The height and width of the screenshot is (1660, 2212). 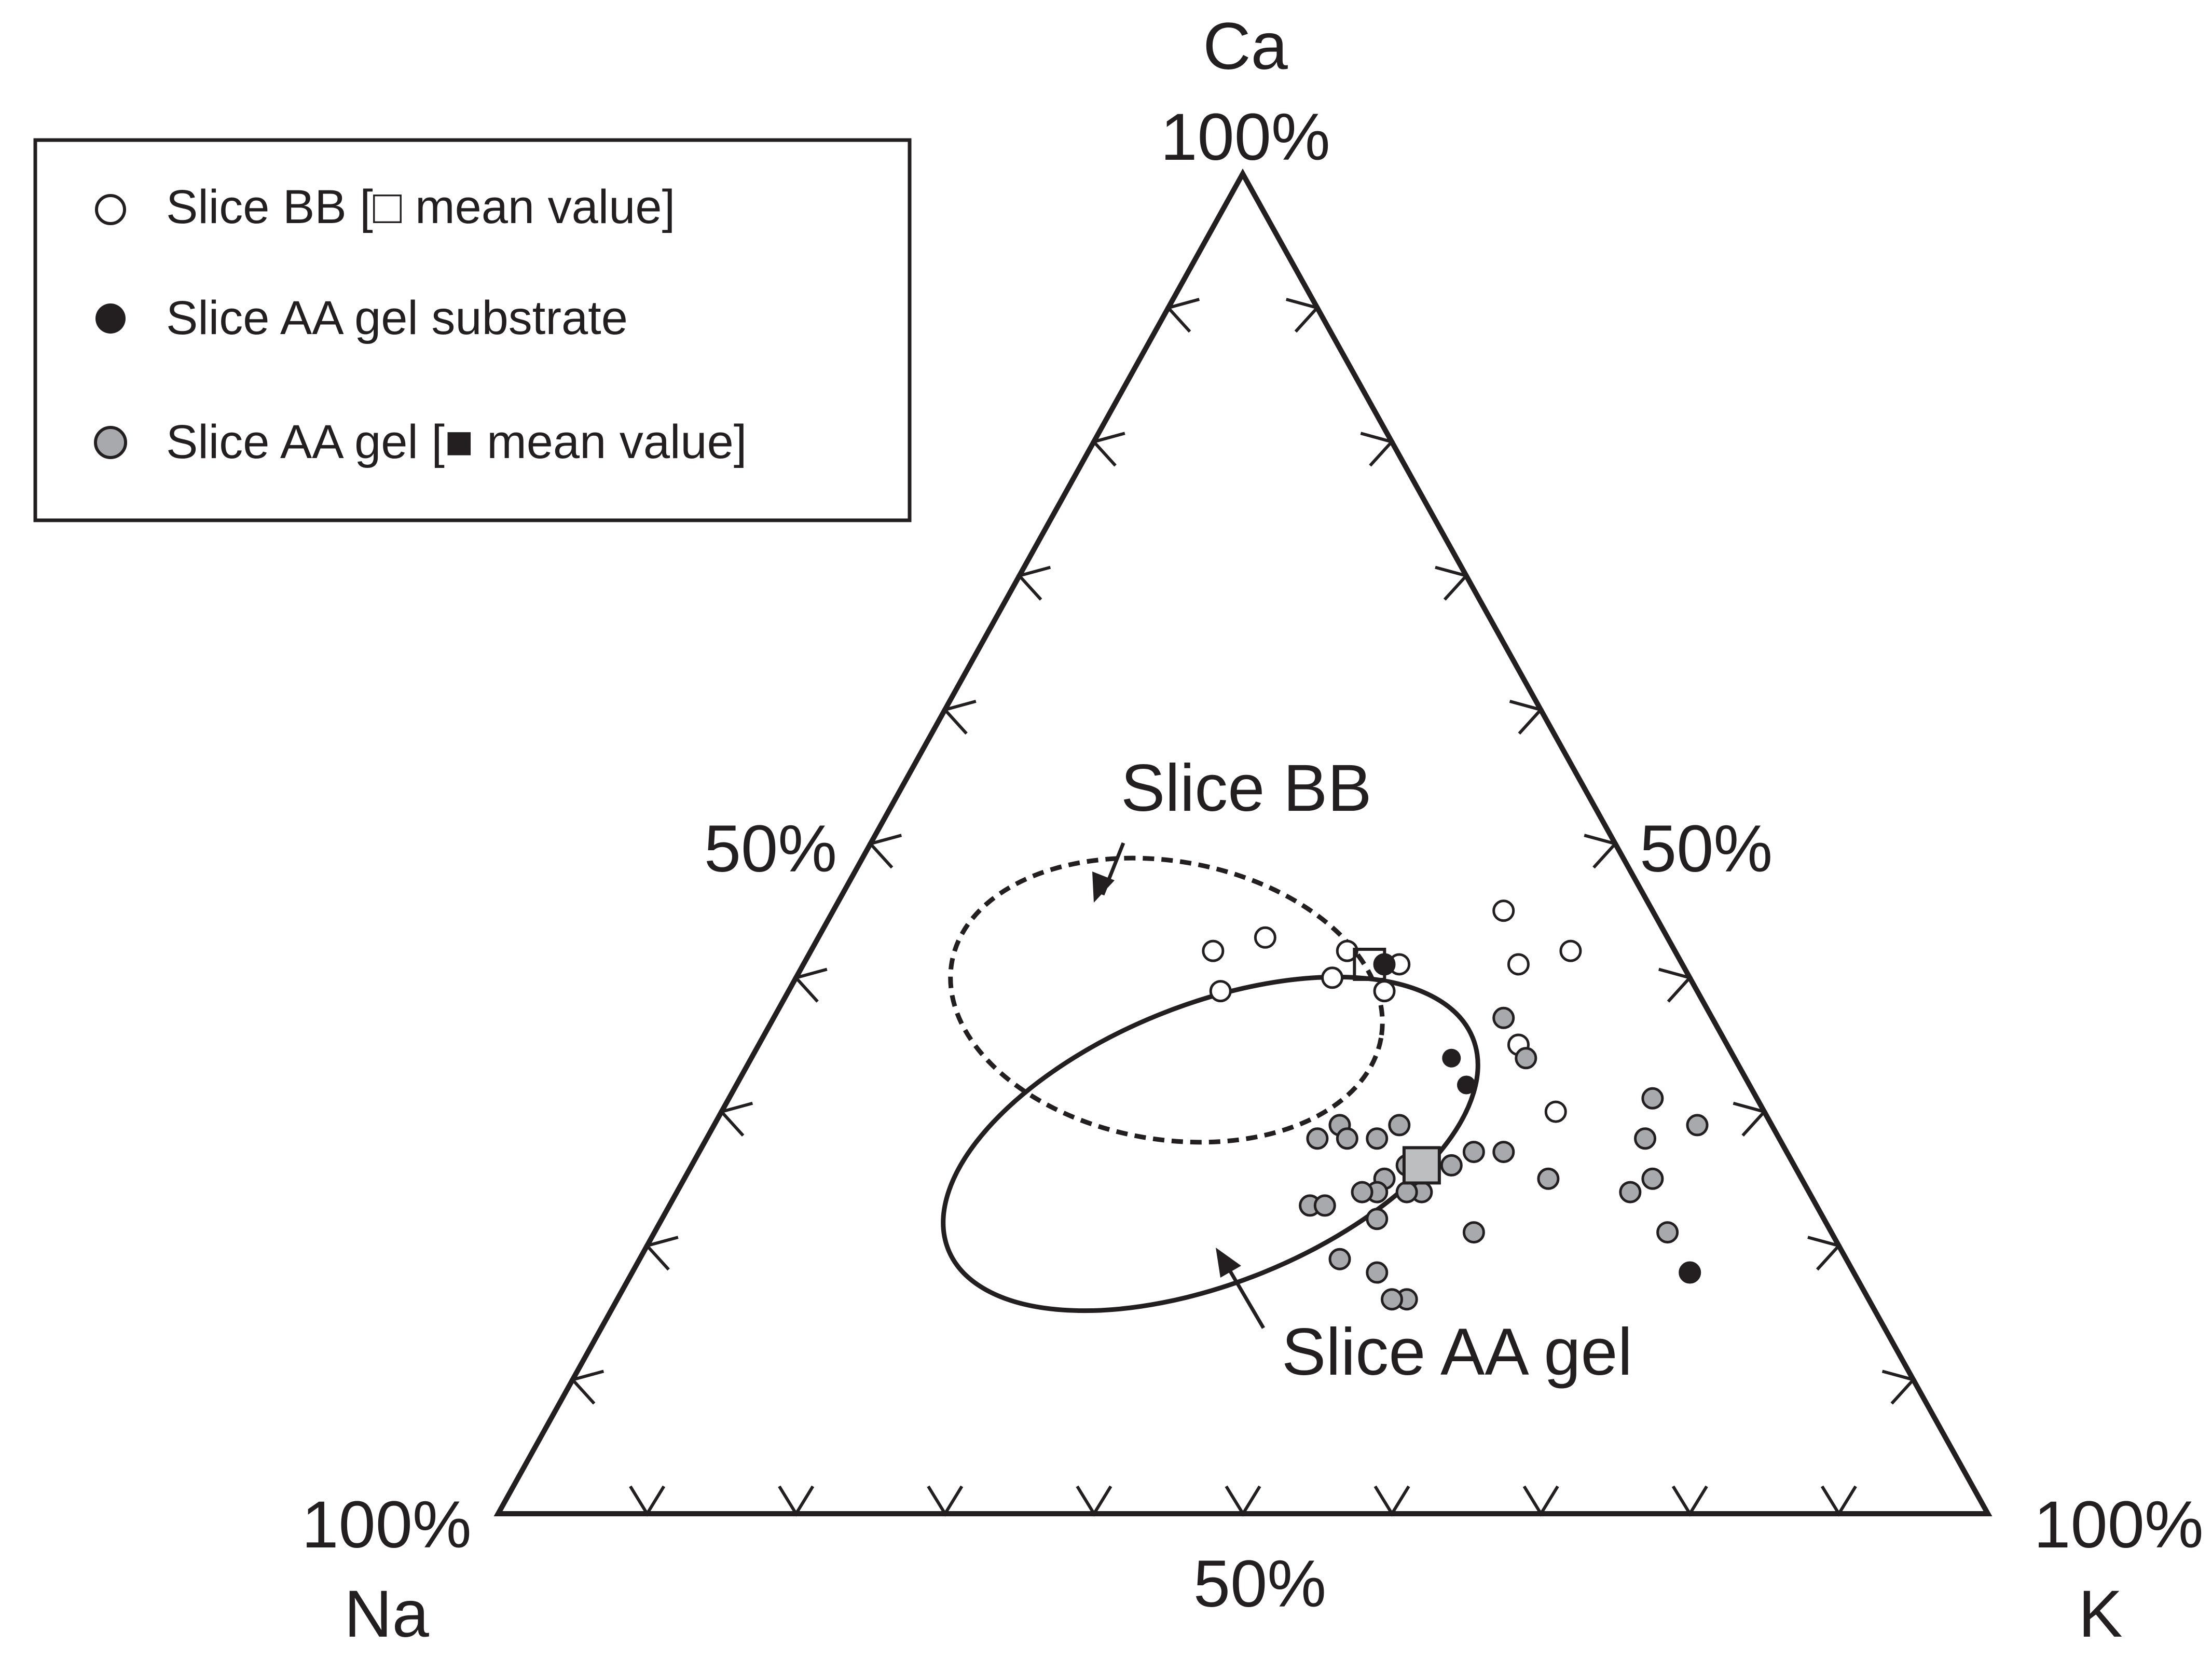 What do you see at coordinates (1229, 1263) in the screenshot?
I see `slice-aa-gel-arrowhead` at bounding box center [1229, 1263].